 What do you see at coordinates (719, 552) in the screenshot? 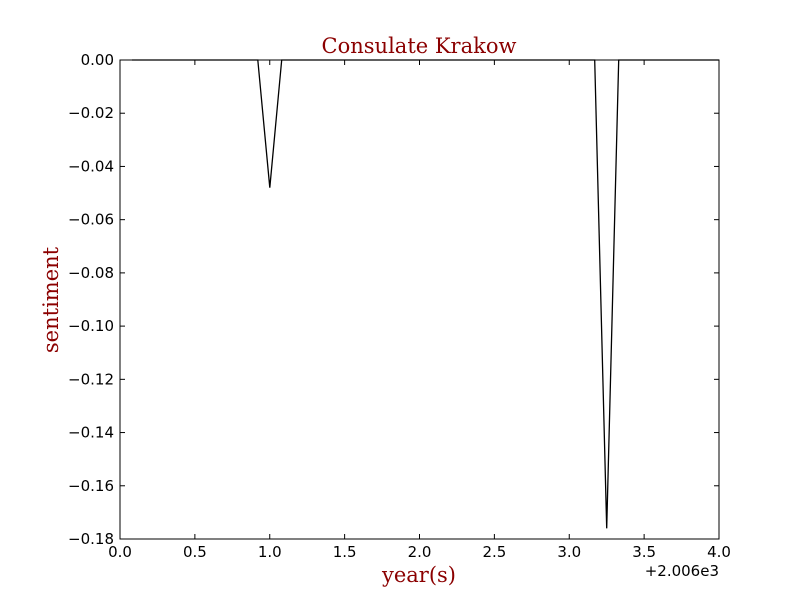
I see `x-tick-label: 4.0` at bounding box center [719, 552].